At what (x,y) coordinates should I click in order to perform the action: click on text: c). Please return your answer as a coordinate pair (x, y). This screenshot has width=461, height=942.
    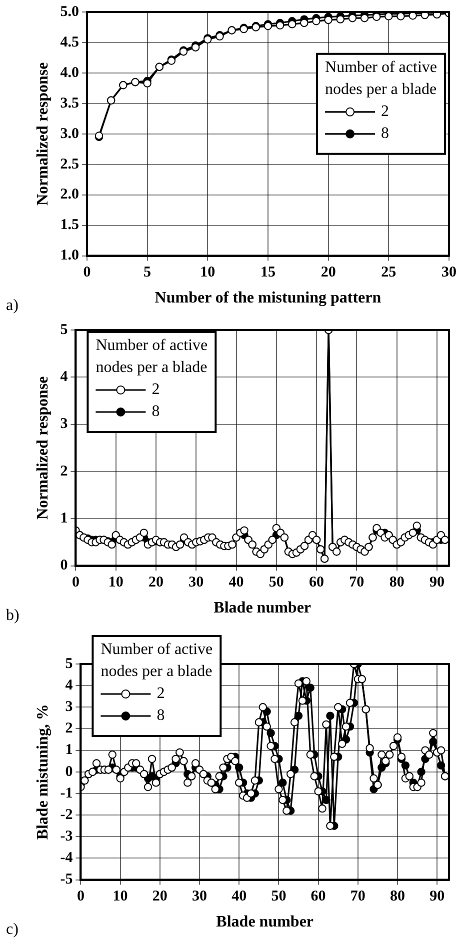
    Looking at the image, I should click on (12, 929).